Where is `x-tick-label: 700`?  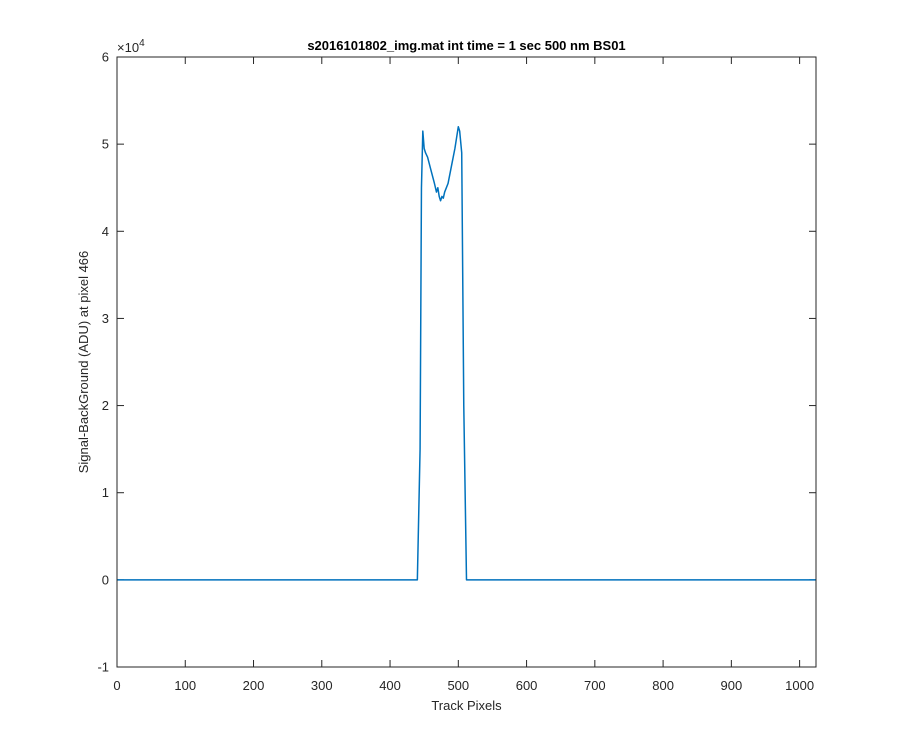 x-tick-label: 700 is located at coordinates (595, 685).